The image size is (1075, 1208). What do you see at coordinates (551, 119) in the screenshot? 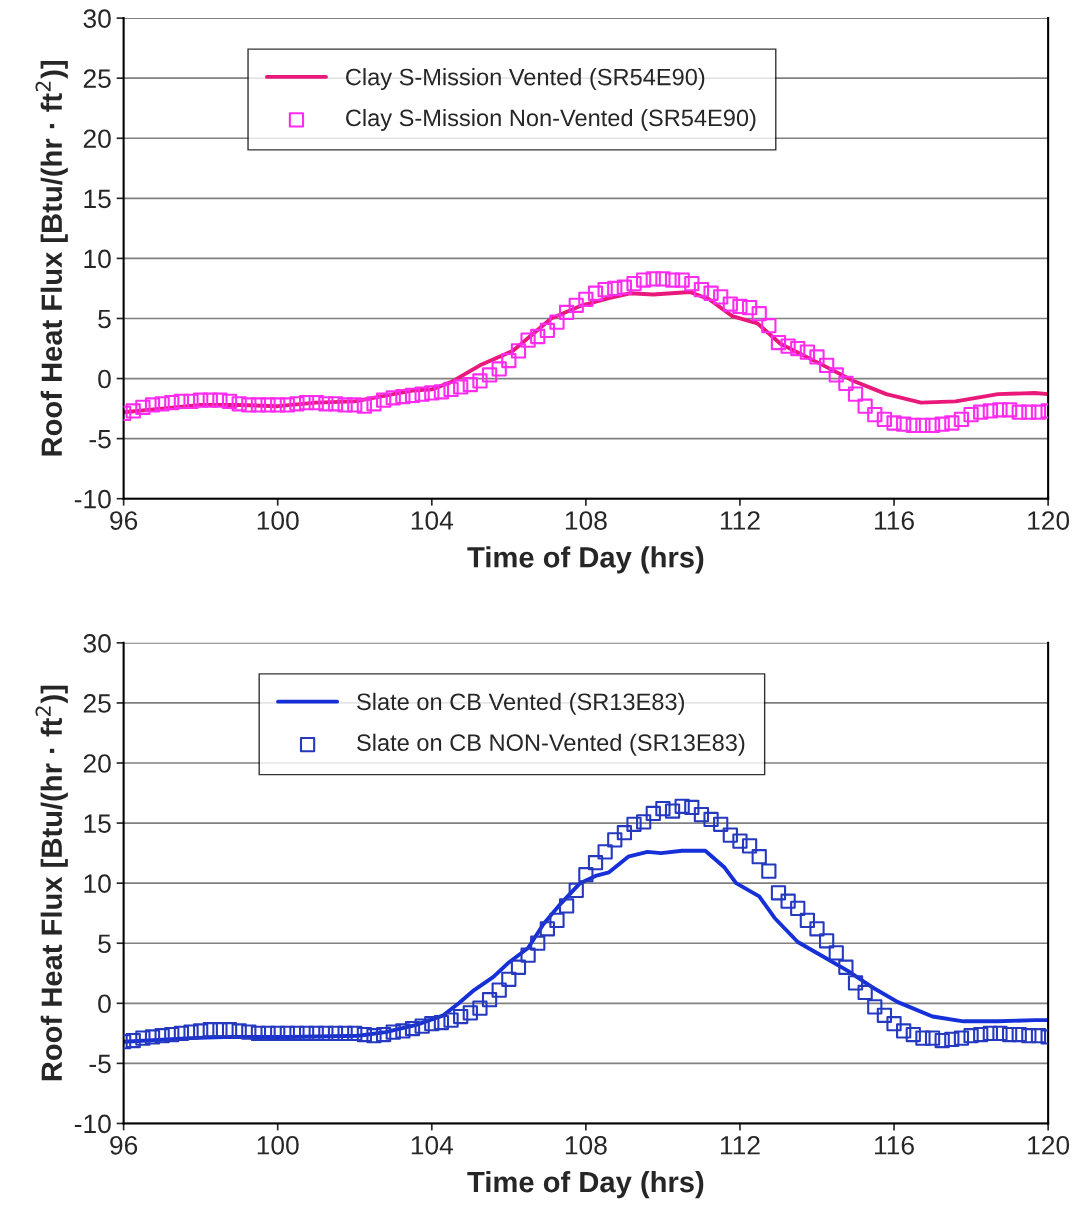
I see `legend-label: Clay S-Mission Non-Vented (SR54E90)` at bounding box center [551, 119].